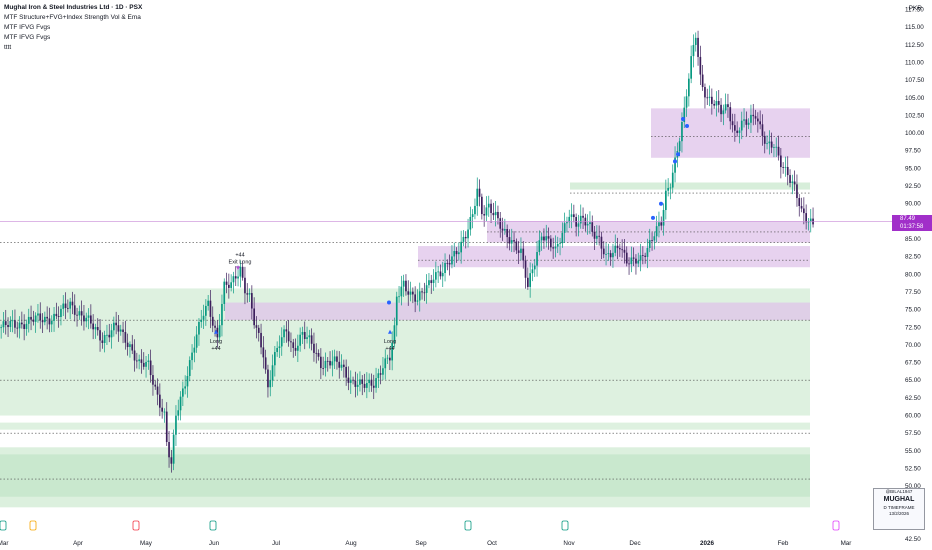 This screenshot has width=932, height=550. What do you see at coordinates (913, 363) in the screenshot?
I see `y-tick-label: 67.50` at bounding box center [913, 363].